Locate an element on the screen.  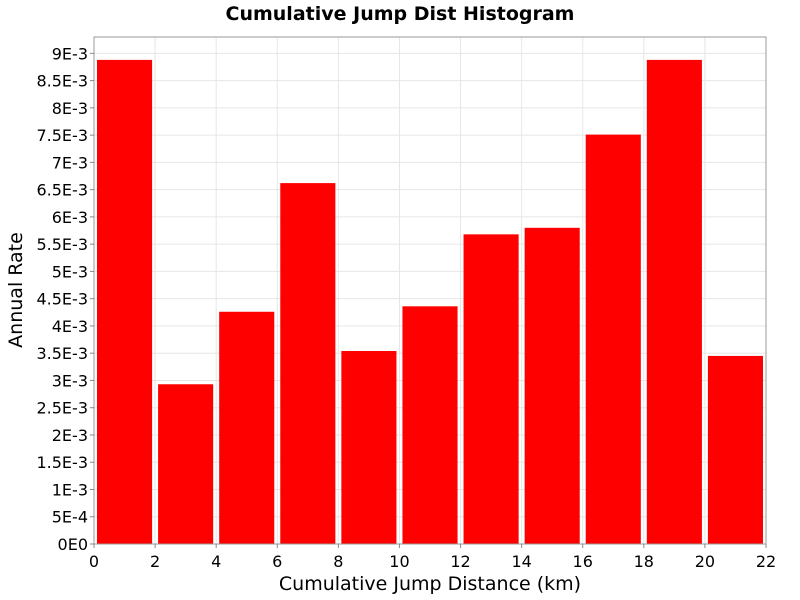
x-tick-label: 14 is located at coordinates (521, 561).